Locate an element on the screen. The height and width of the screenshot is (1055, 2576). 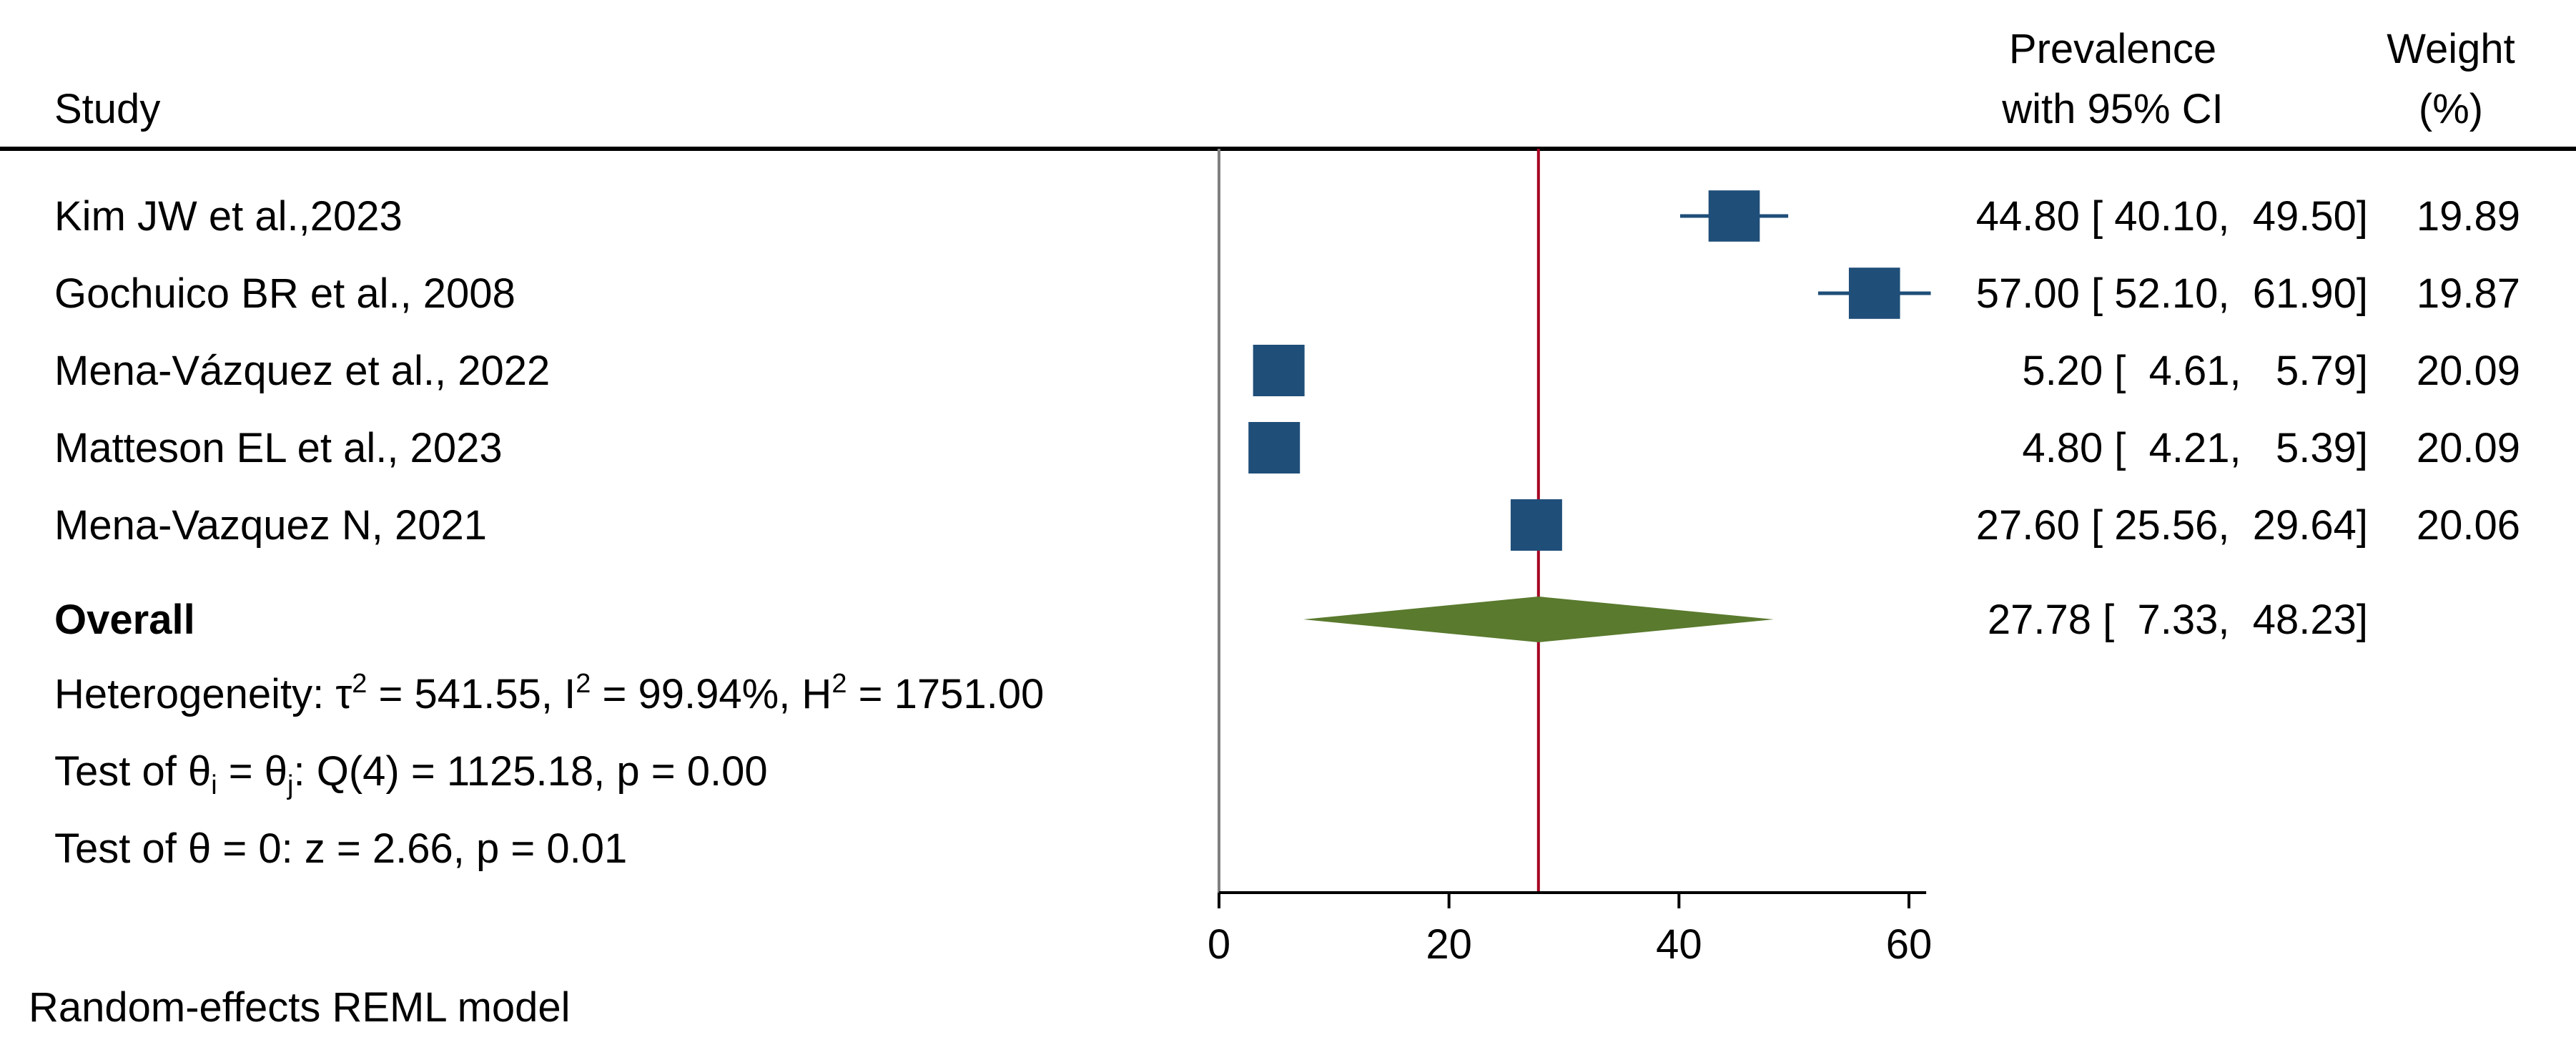
study-weight-text: 19.89 is located at coordinates (2468, 216).